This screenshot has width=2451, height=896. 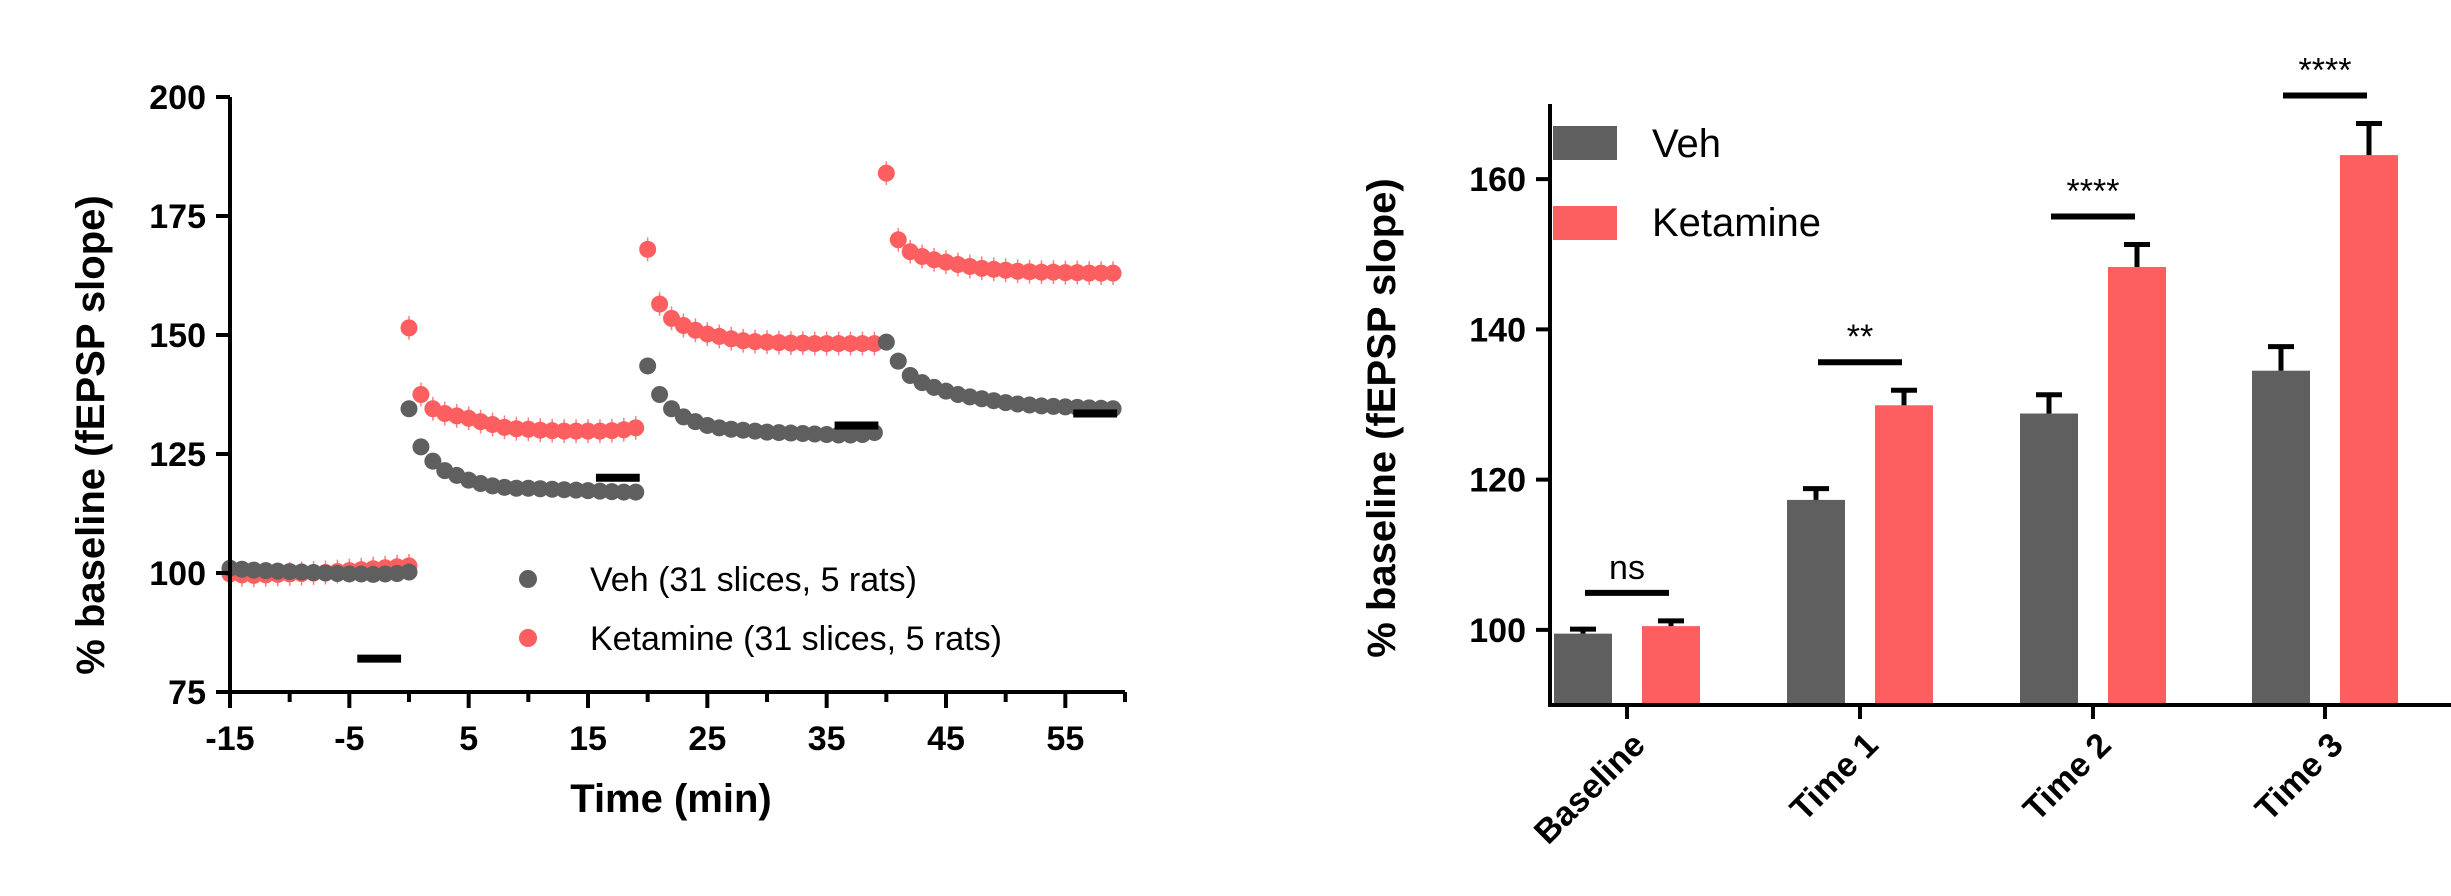 I want to click on timecourse-y-tick-label: 125, so click(x=177, y=455).